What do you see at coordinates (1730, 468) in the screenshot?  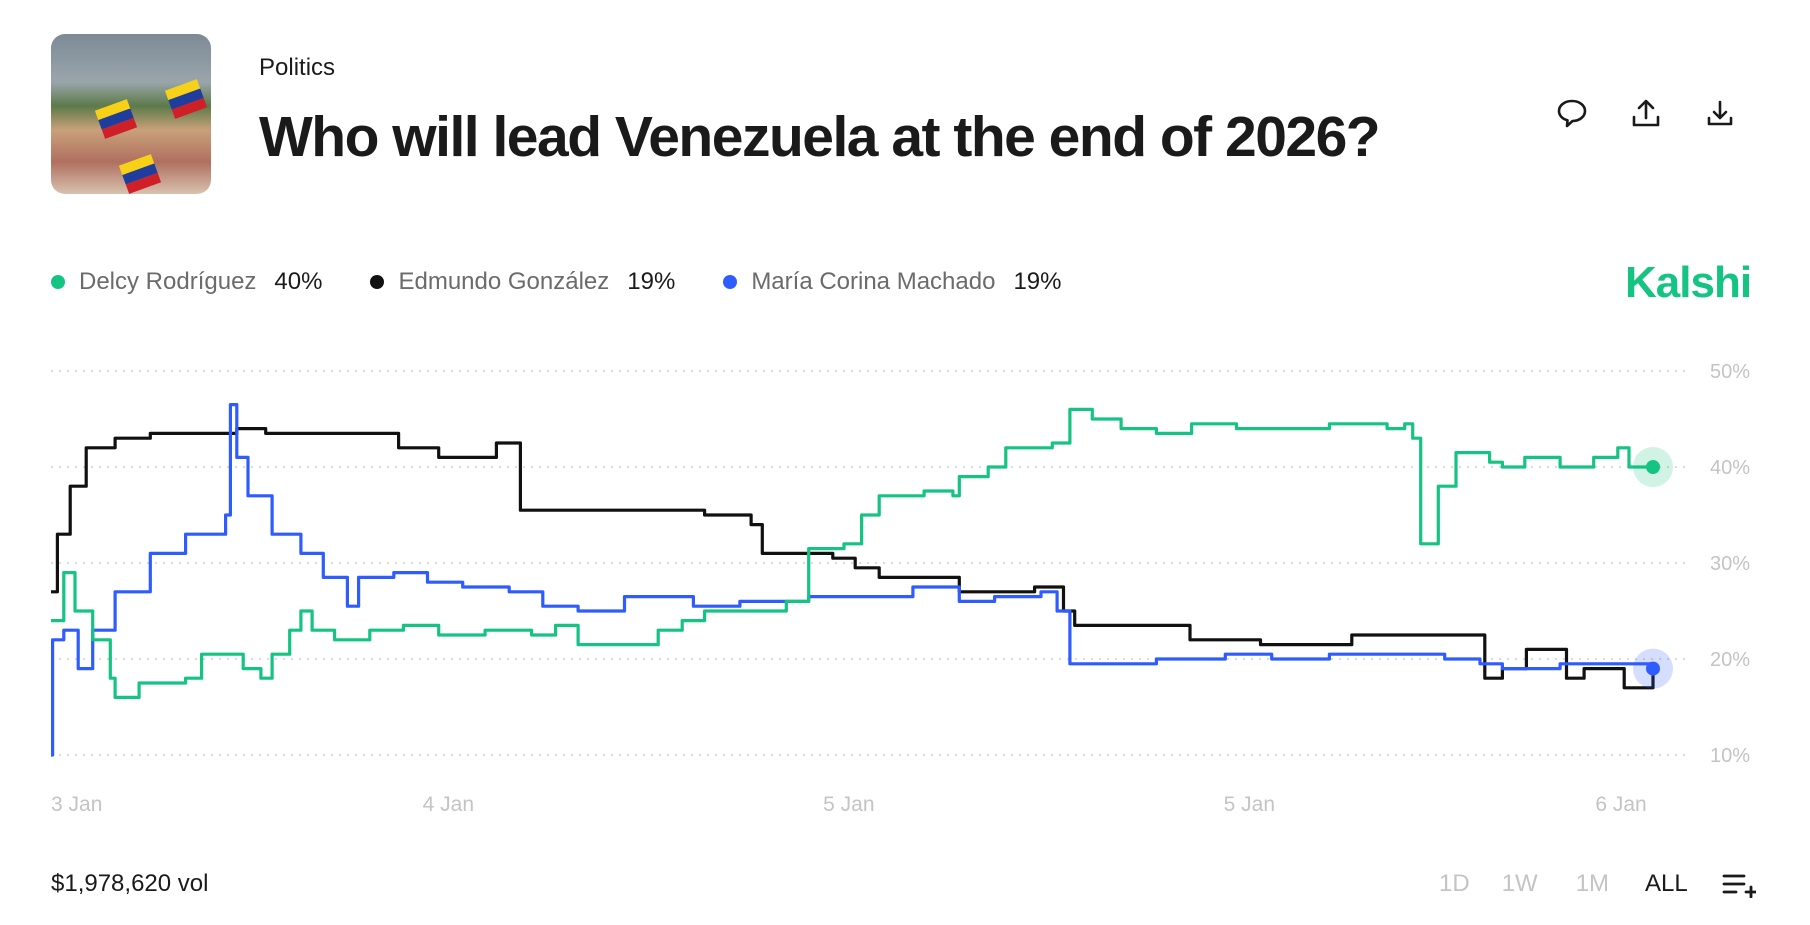 I see `y-tick-label: 40%` at bounding box center [1730, 468].